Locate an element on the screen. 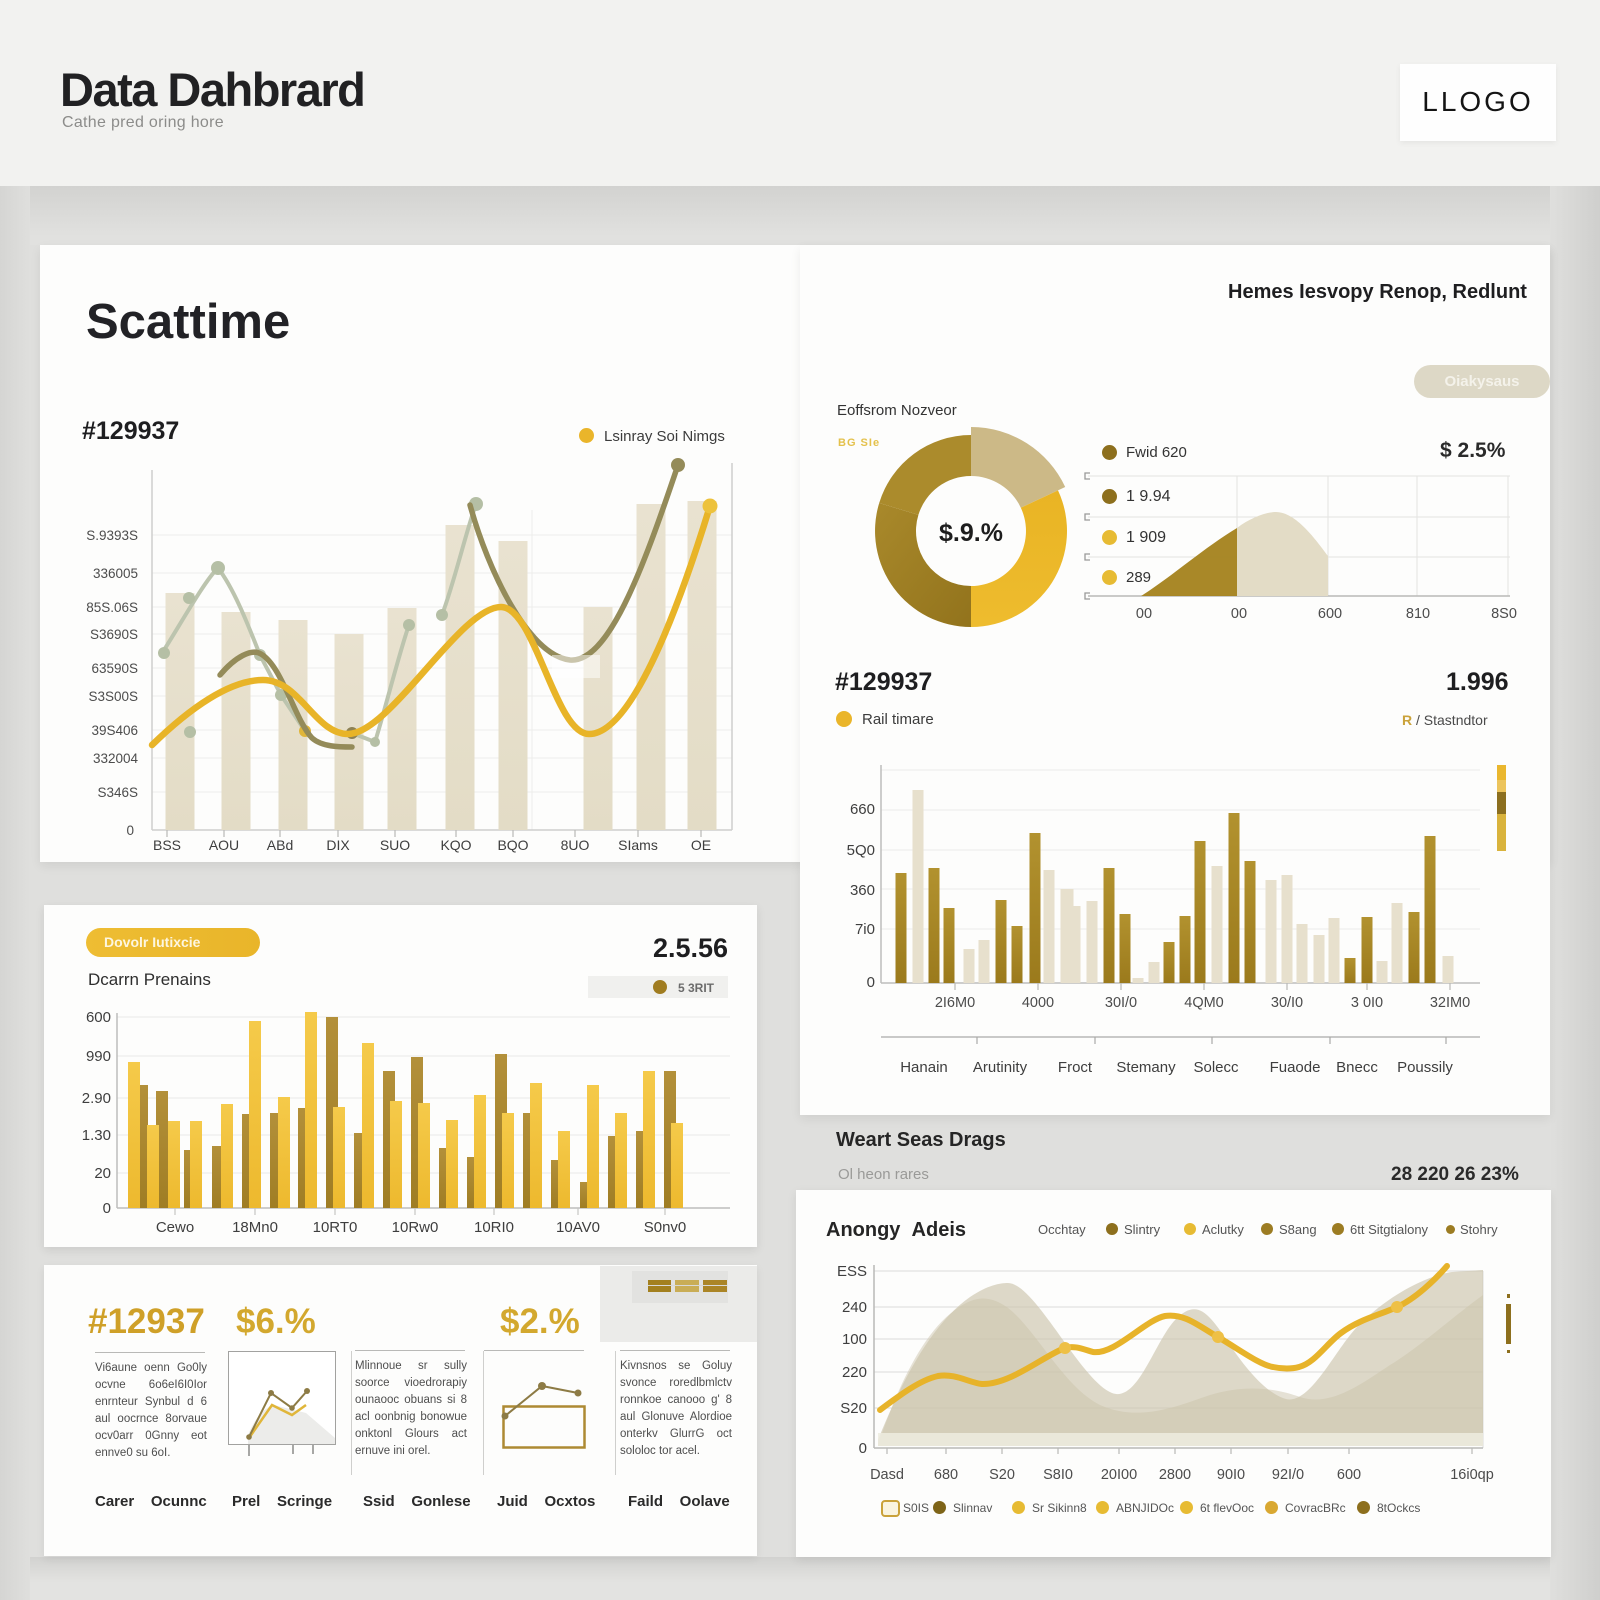  svg-text: 63590S is located at coordinates (114, 668).